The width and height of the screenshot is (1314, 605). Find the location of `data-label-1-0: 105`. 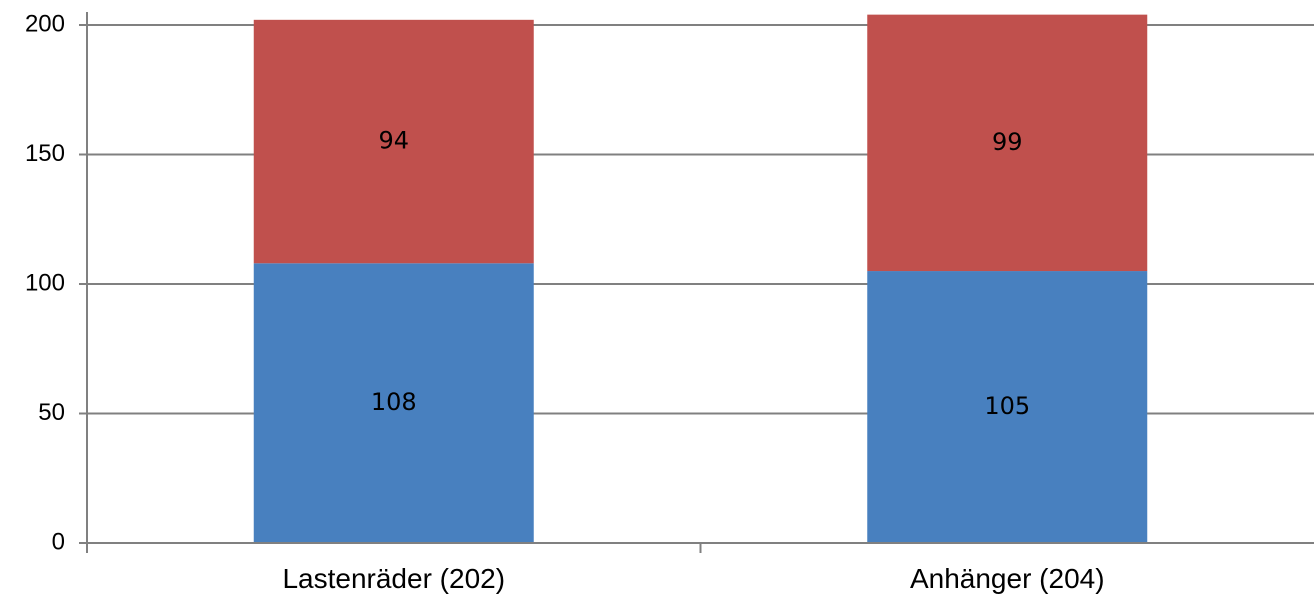

data-label-1-0: 105 is located at coordinates (1007, 406).